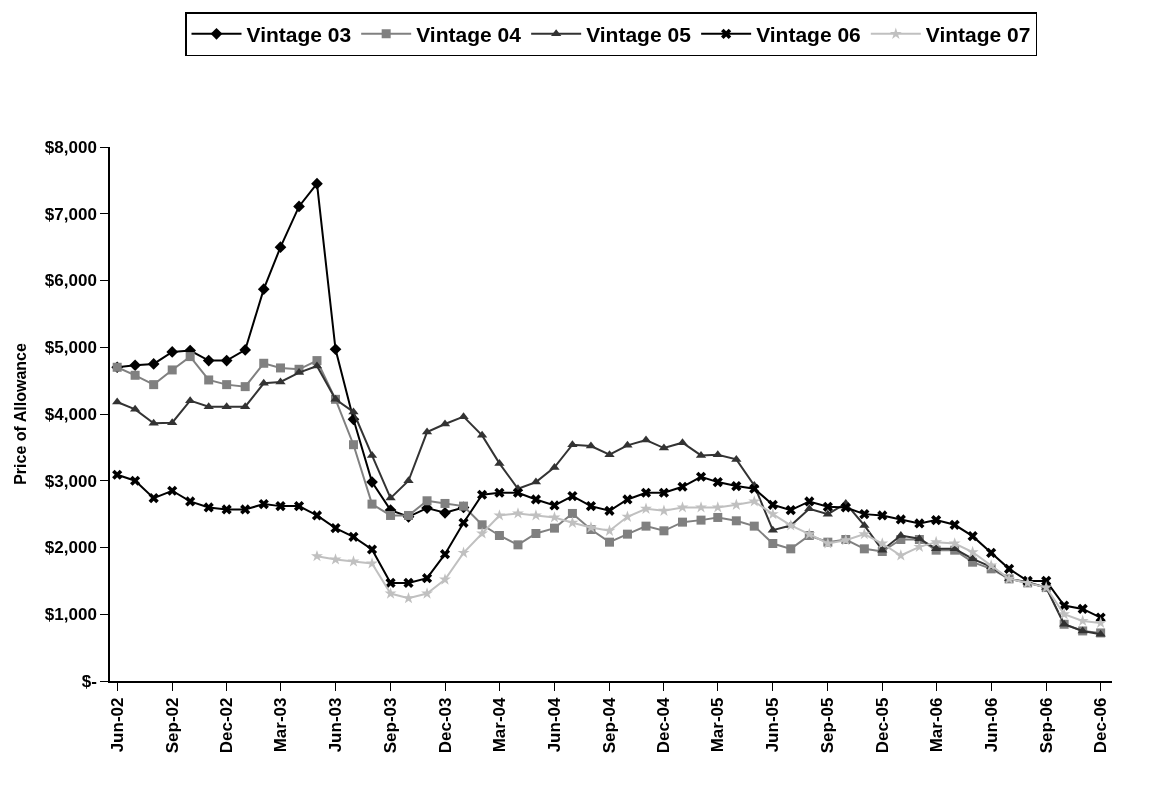 This screenshot has width=1172, height=791. What do you see at coordinates (70, 147) in the screenshot?
I see `y-tick-label: $8,000` at bounding box center [70, 147].